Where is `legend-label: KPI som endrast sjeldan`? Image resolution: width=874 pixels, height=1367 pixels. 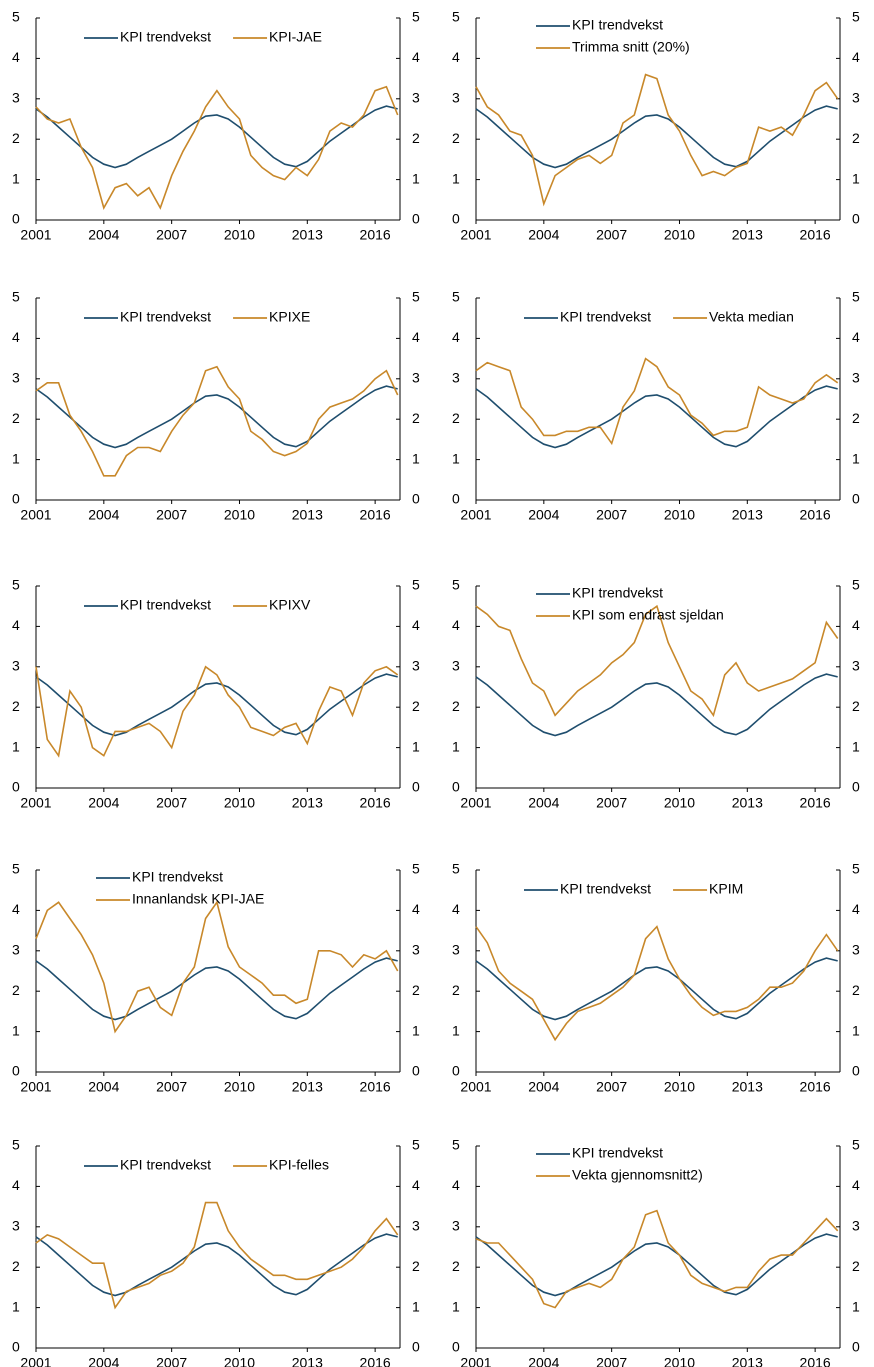
legend-label: KPI som endrast sjeldan is located at coordinates (648, 615).